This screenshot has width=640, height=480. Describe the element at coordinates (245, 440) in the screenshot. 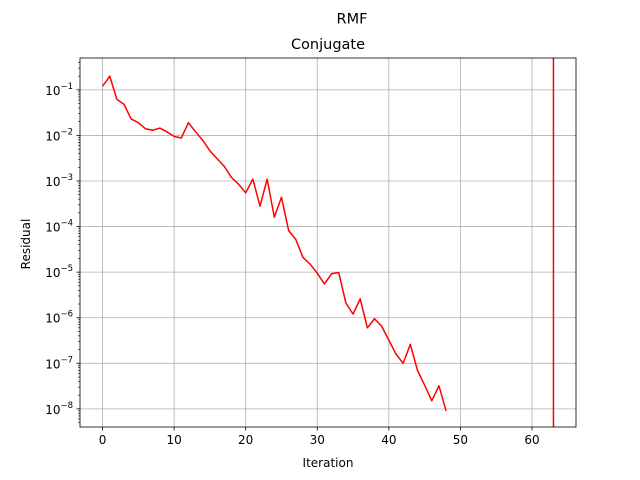

I see `x-tick-label: 20` at that location.